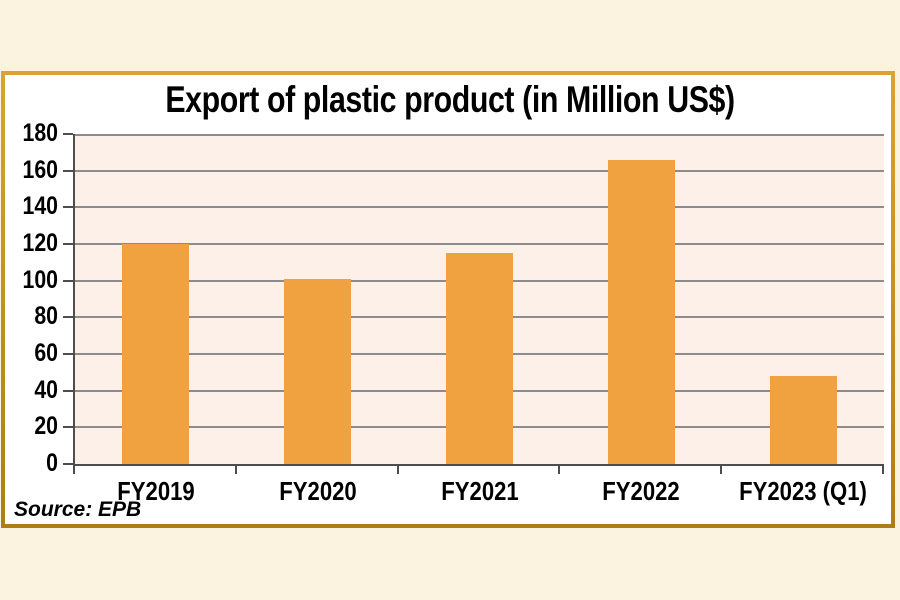  What do you see at coordinates (46, 390) in the screenshot?
I see `y-tick-label-40: 40` at bounding box center [46, 390].